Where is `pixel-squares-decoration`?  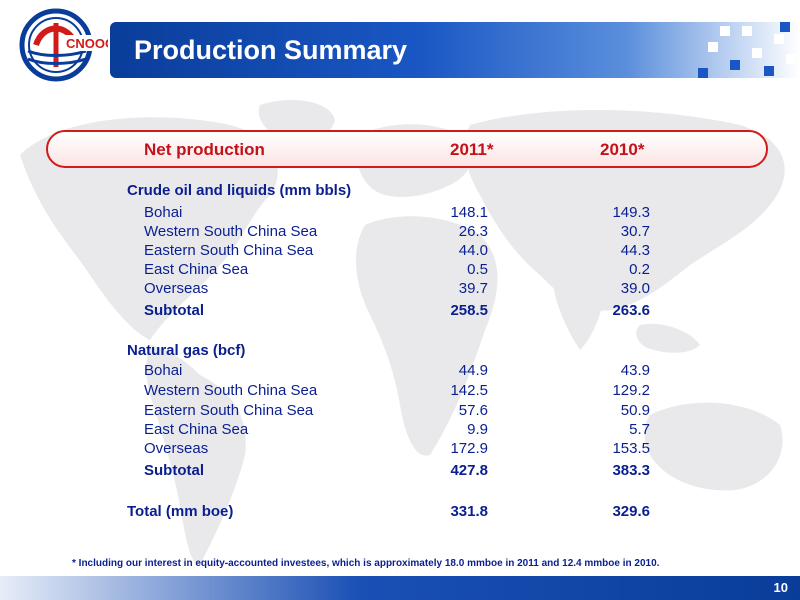
pixel-squares-decoration is located at coordinates (747, 50).